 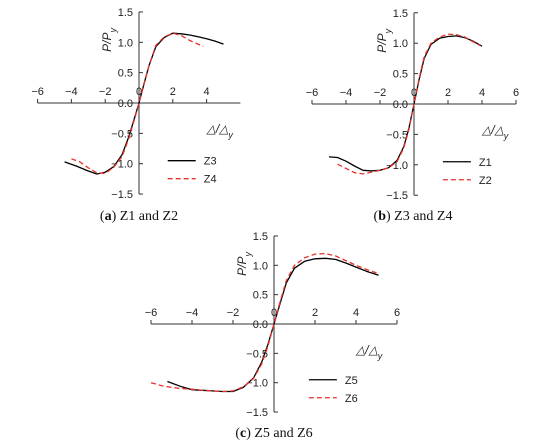 What do you see at coordinates (137, 103) in the screenshot?
I see `series-line-z4` at bounding box center [137, 103].